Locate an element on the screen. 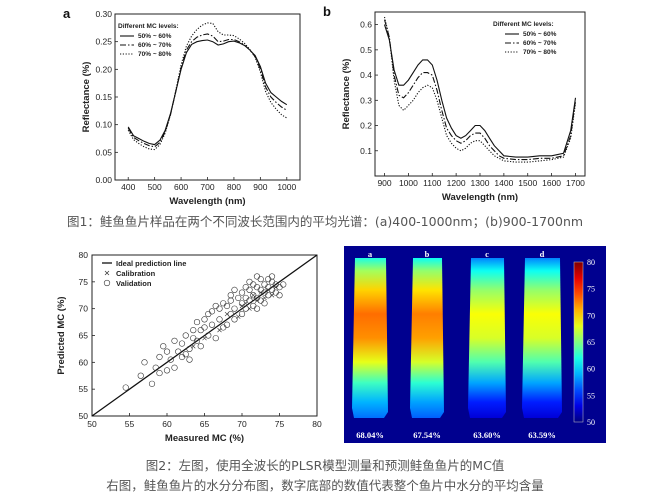  y-tick-label: 0.4 is located at coordinates (366, 75).